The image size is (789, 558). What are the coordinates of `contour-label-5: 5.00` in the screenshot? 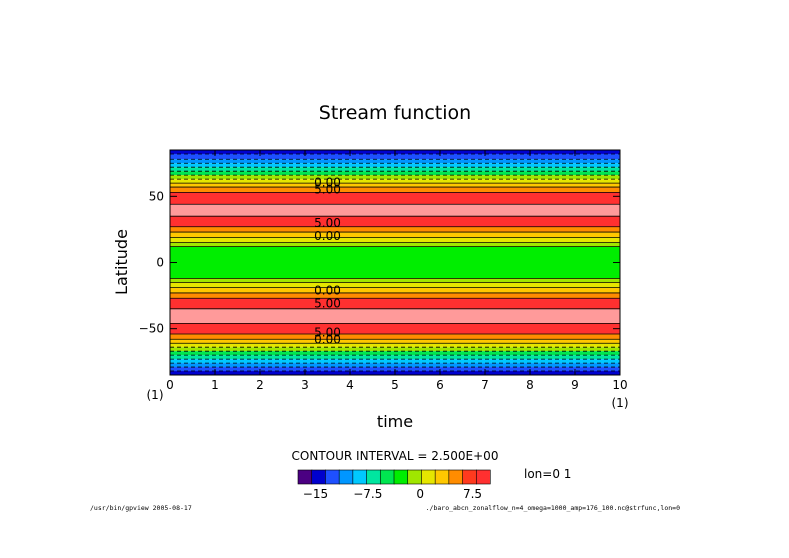 It's located at (327, 304).